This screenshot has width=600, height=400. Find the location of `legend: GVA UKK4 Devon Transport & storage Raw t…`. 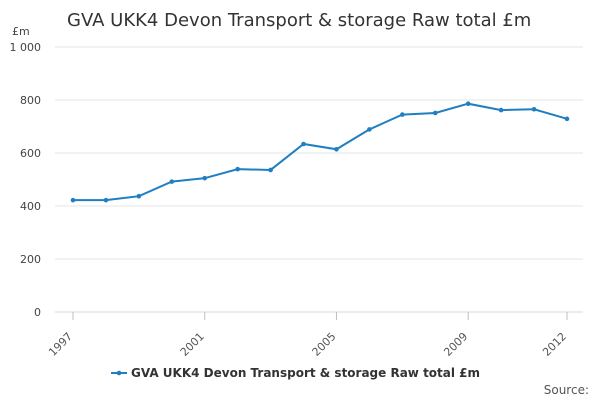

legend: GVA UKK4 Devon Transport & storage Raw t… is located at coordinates (295, 373).